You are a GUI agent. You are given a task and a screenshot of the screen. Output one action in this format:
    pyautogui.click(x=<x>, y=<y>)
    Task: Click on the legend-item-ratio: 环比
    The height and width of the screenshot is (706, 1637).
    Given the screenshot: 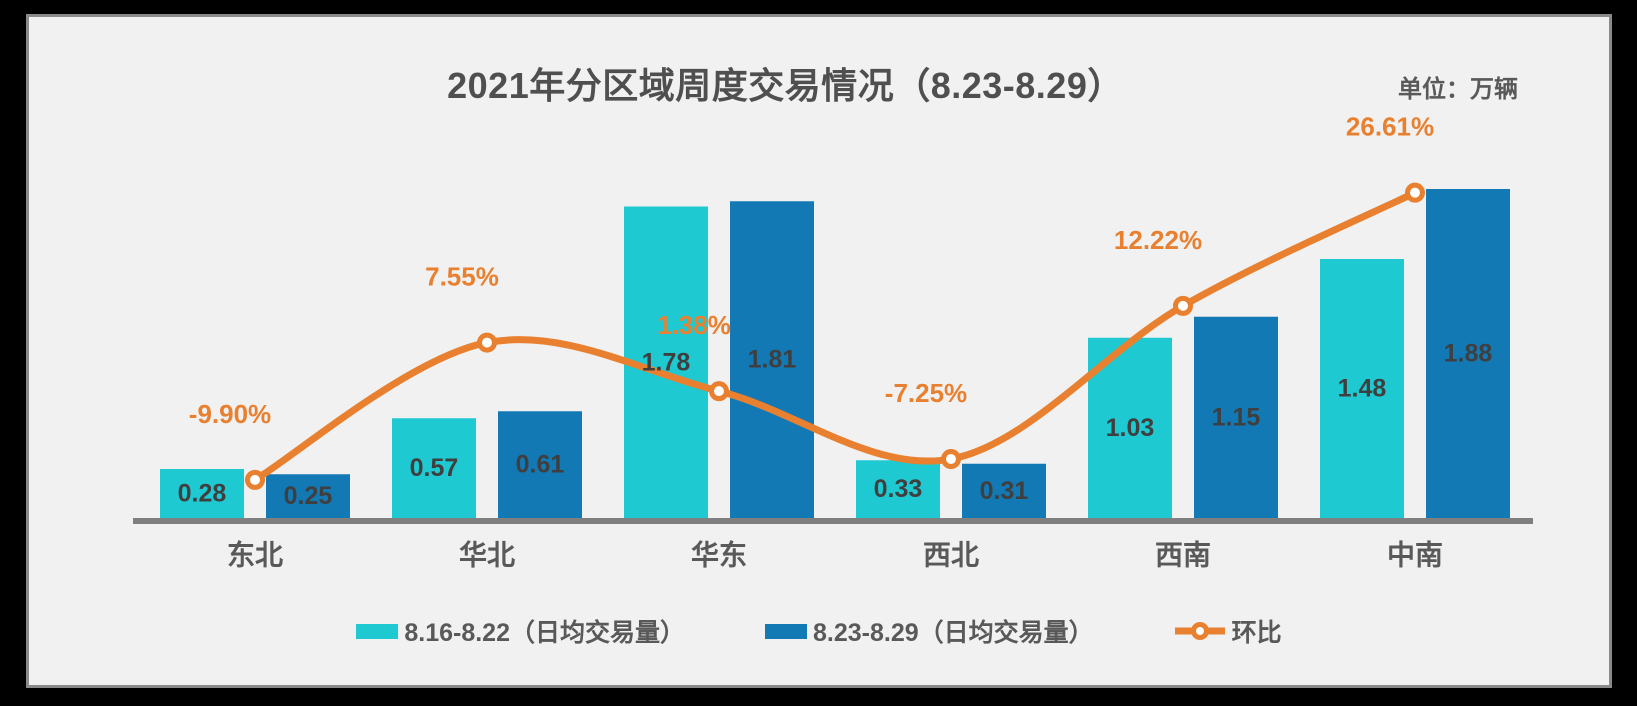 What is the action you would take?
    pyautogui.click(x=1228, y=631)
    